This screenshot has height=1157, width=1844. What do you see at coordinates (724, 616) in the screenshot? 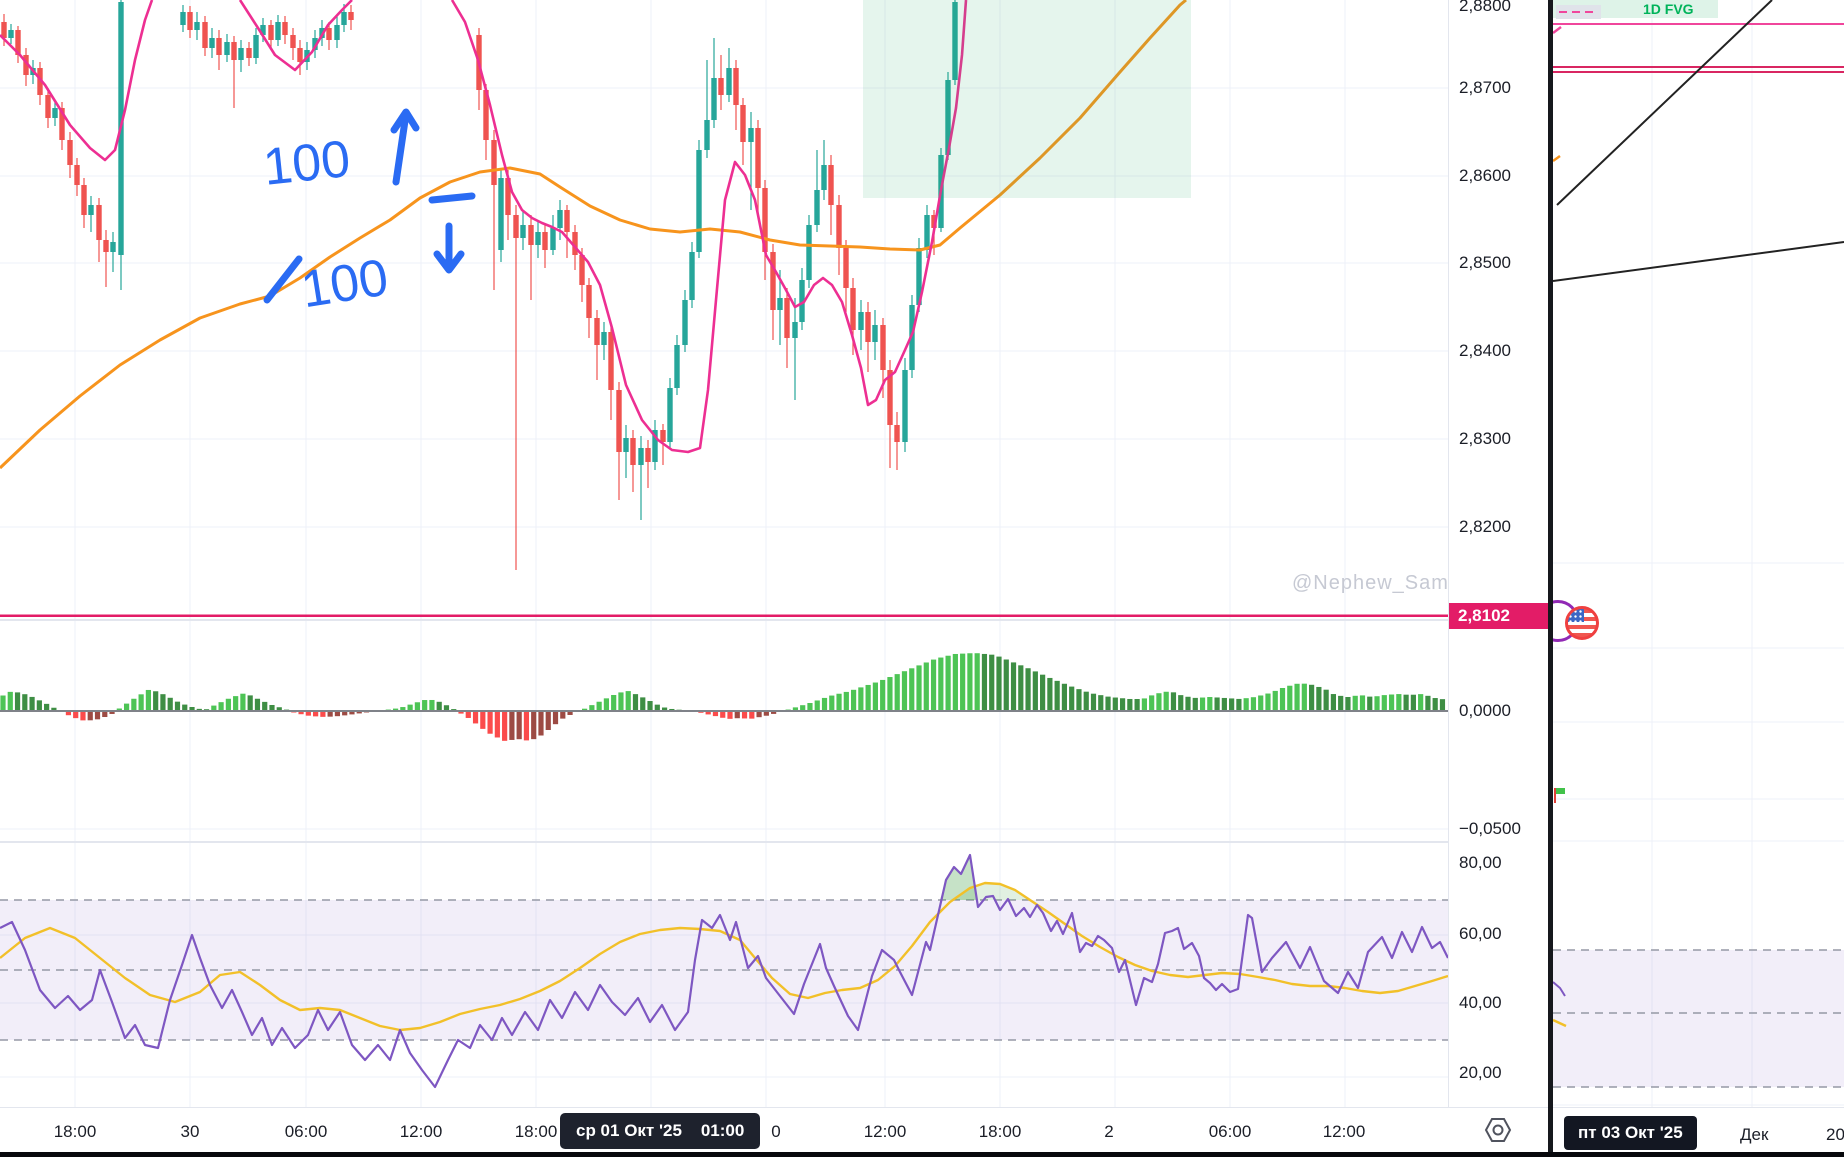
I see `last-price-line` at bounding box center [724, 616].